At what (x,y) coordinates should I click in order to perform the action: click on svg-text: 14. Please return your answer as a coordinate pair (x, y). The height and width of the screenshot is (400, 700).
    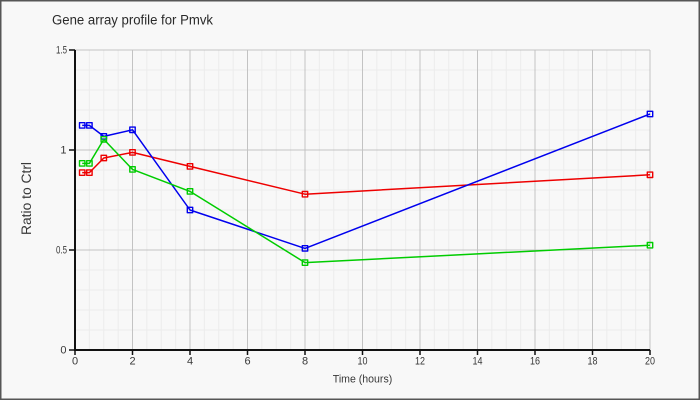
    Looking at the image, I should click on (478, 362).